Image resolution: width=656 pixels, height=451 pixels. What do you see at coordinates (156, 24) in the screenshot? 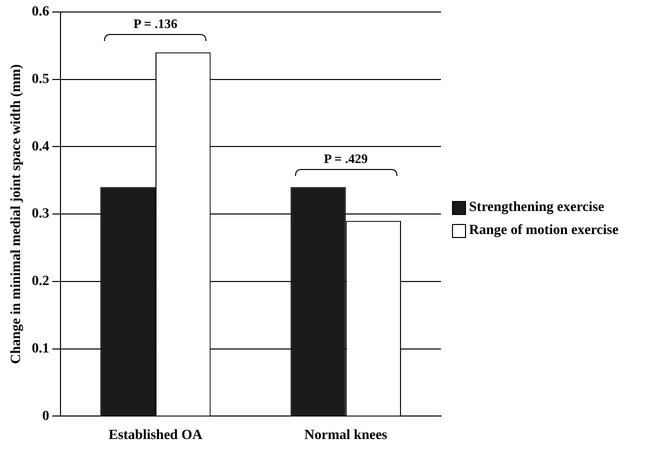
I see `annotation: P = .136` at bounding box center [156, 24].